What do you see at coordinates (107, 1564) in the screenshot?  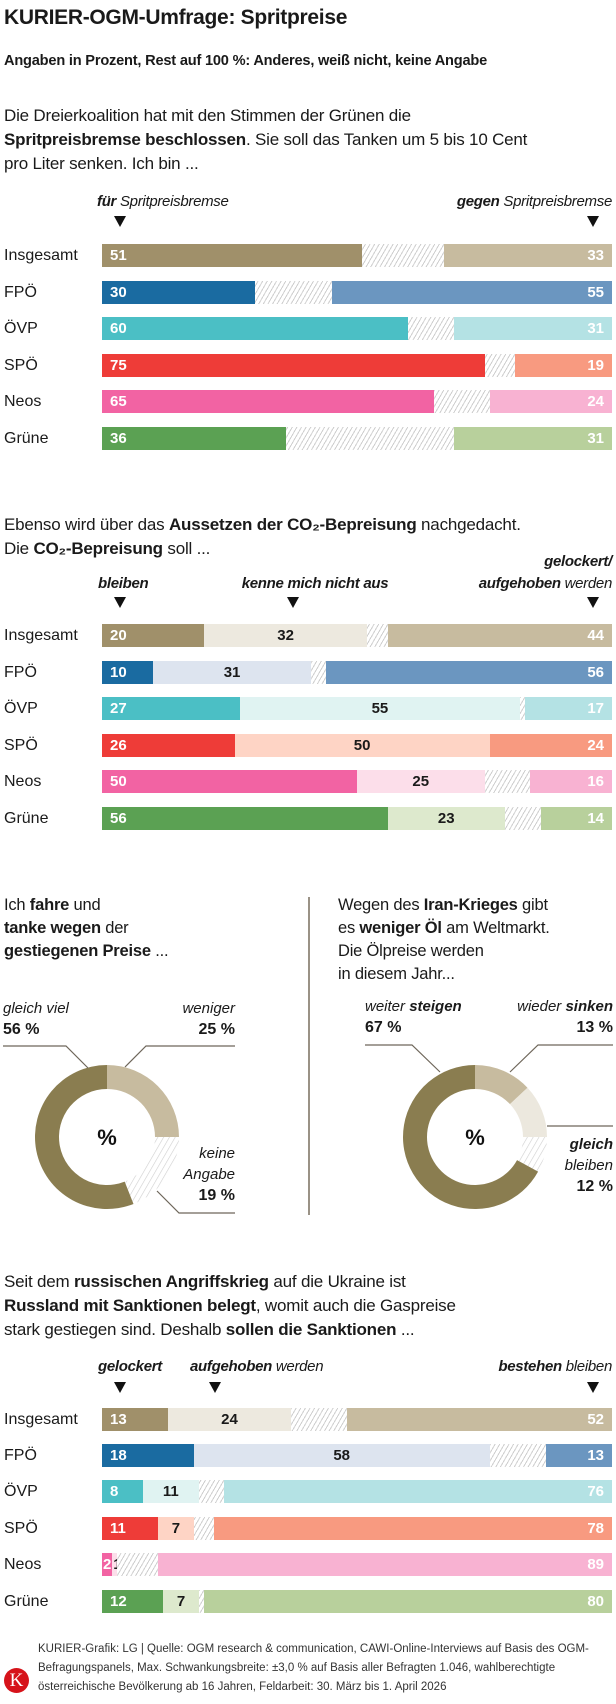 I see `bar-value-label: 2` at bounding box center [107, 1564].